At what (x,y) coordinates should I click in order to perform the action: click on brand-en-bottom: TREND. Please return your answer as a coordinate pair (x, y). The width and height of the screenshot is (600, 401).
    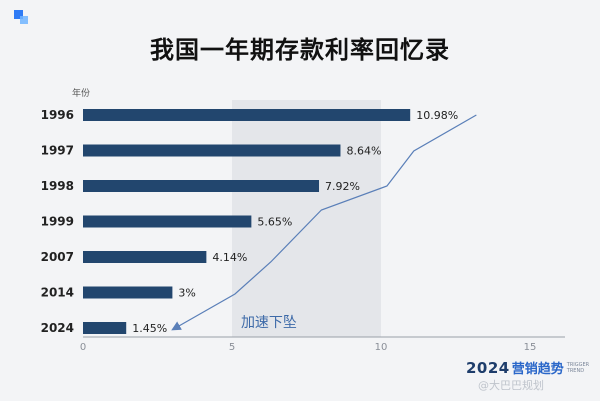
    Looking at the image, I should click on (575, 370).